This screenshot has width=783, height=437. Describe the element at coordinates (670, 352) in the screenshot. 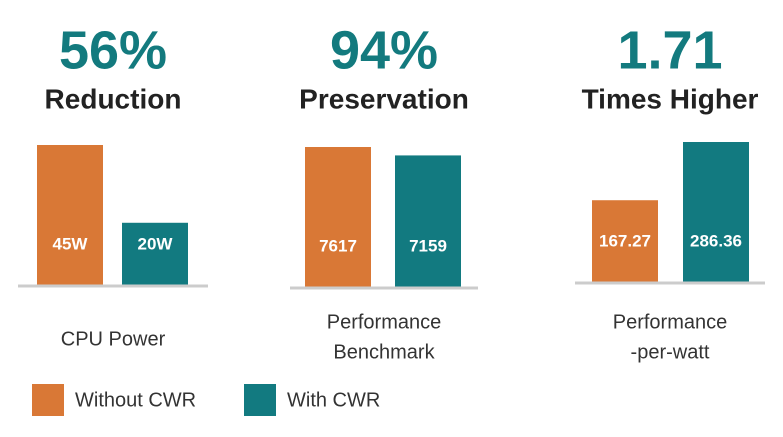

I see `category-label: -per-watt` at that location.